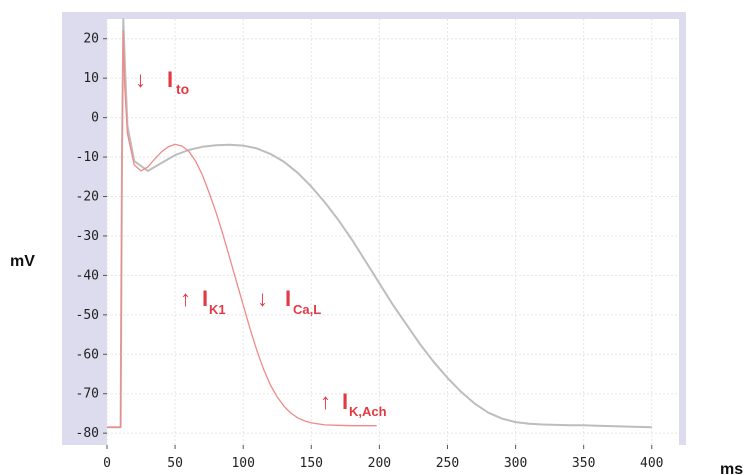  I want to click on x-tick-label: 350, so click(583, 463).